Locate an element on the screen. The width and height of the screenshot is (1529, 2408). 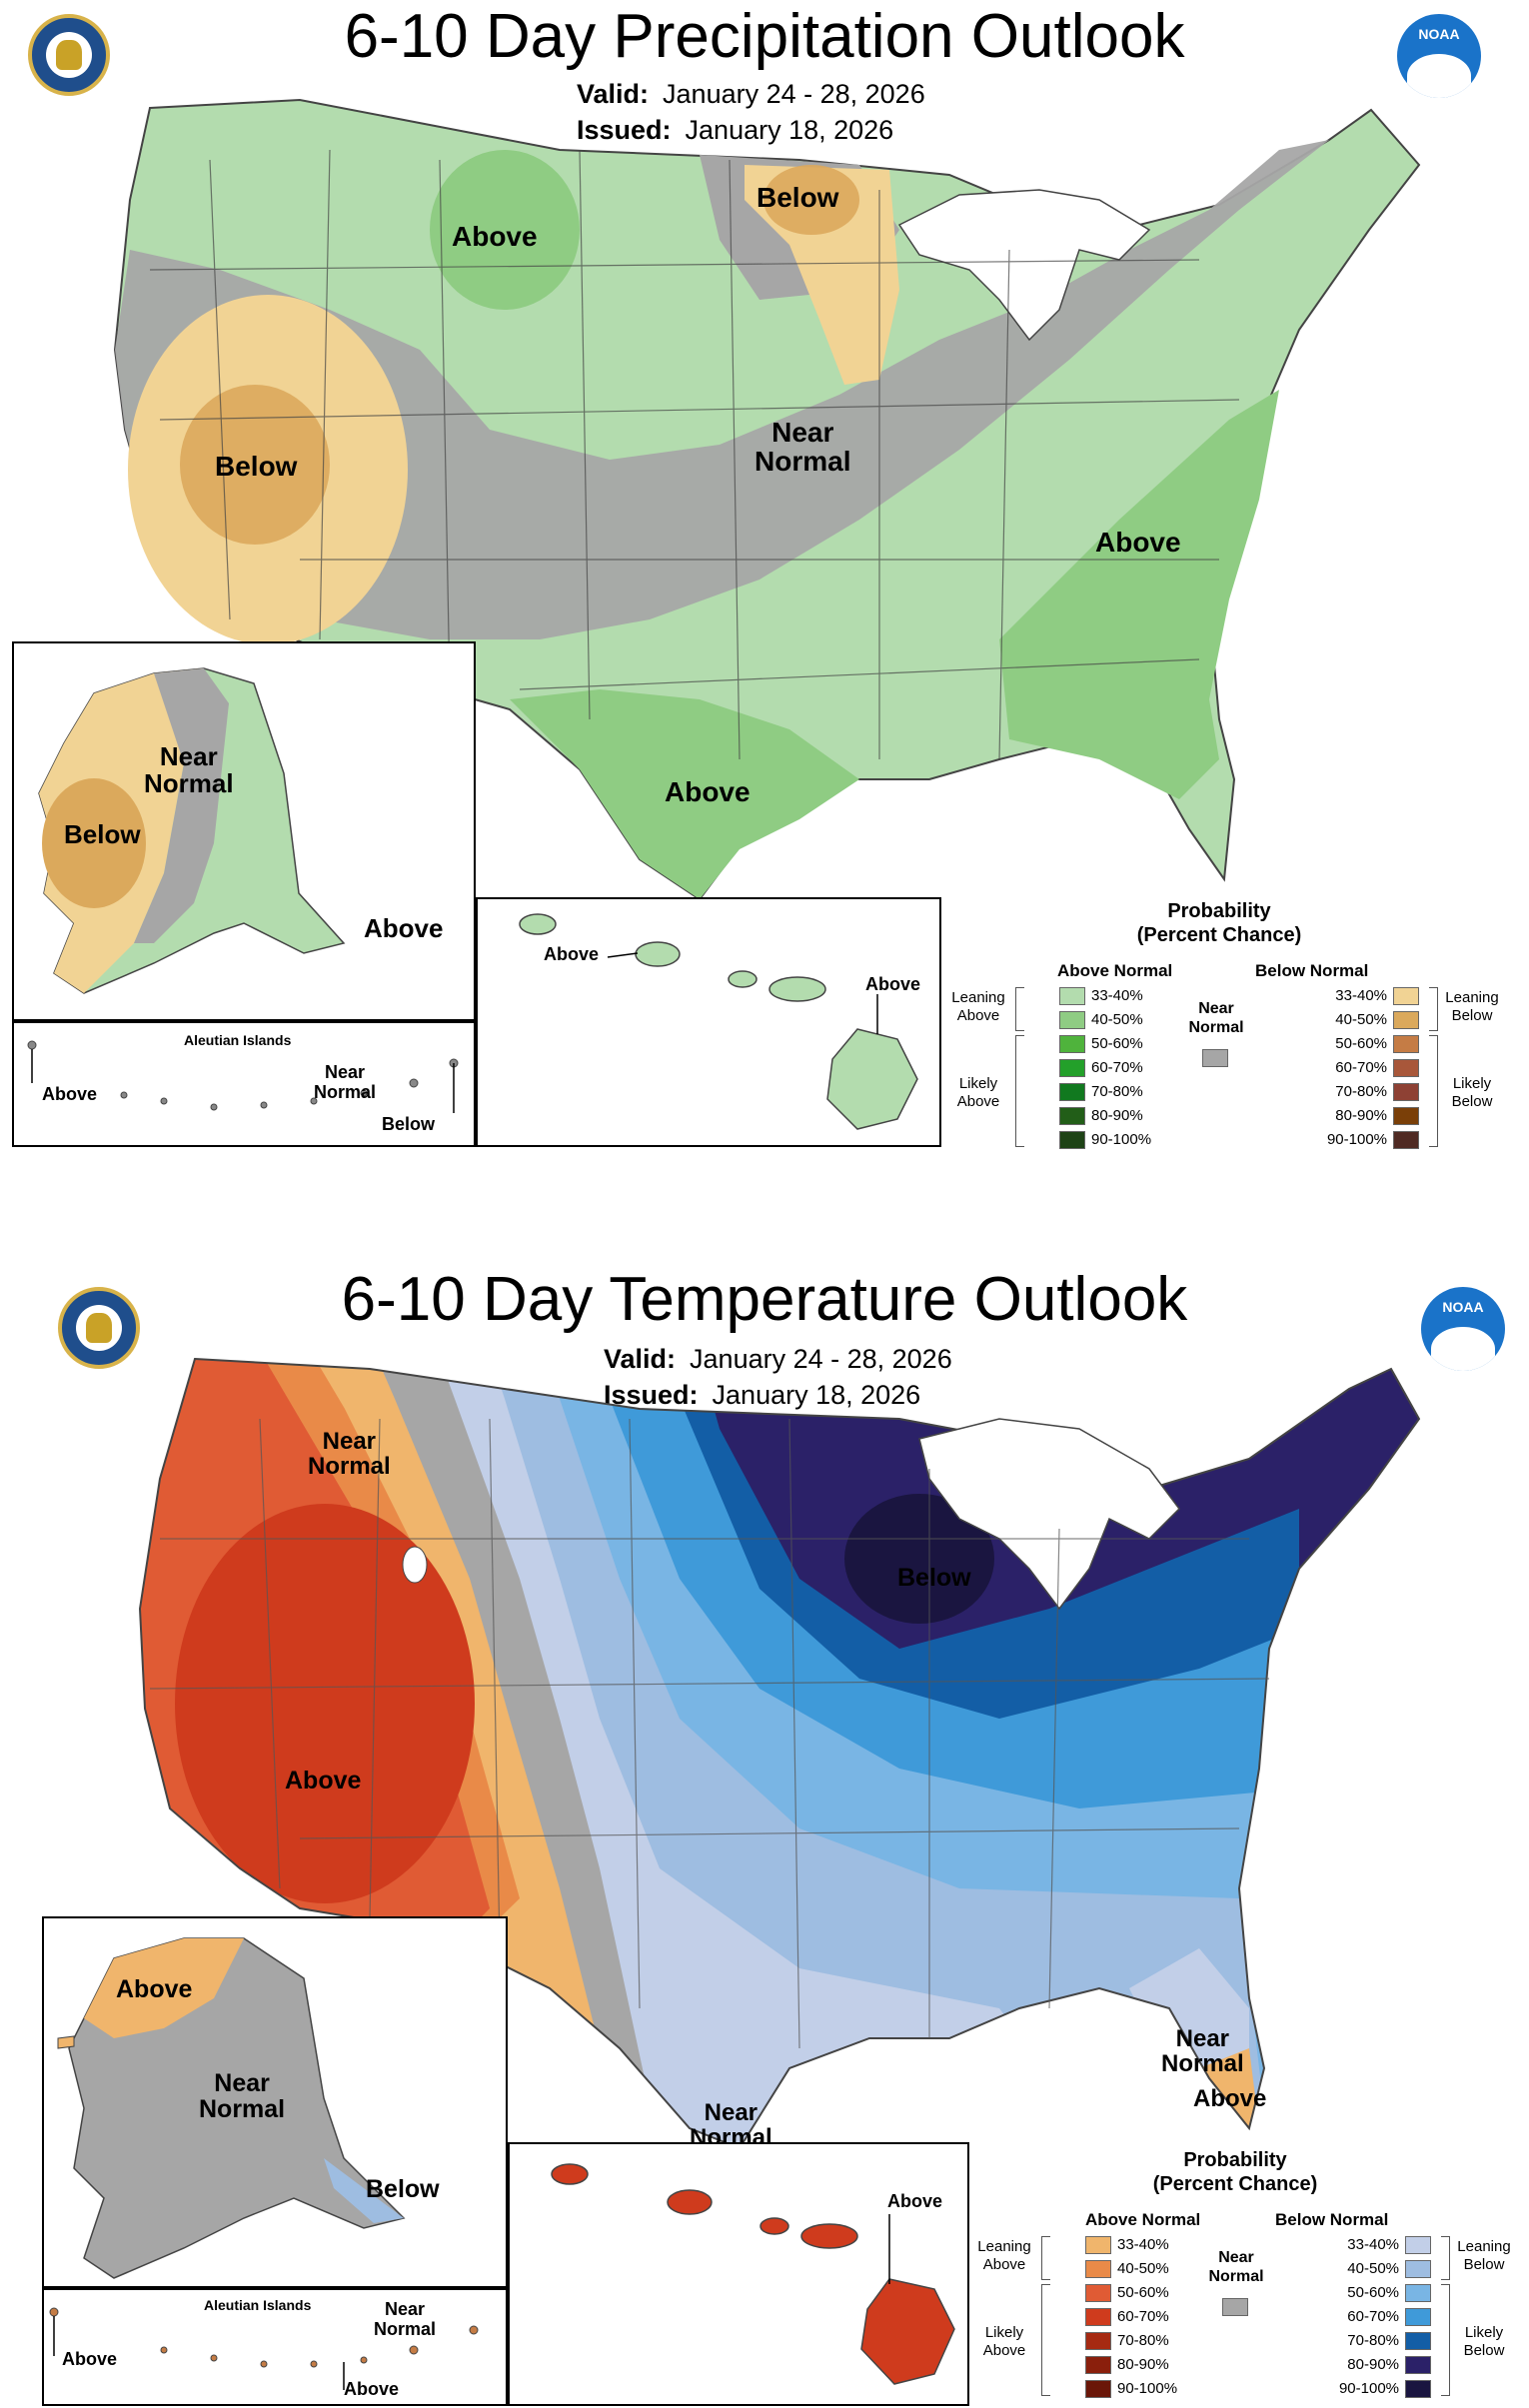
precip-aleutian-title: Aleutian Islands is located at coordinates (238, 1040).